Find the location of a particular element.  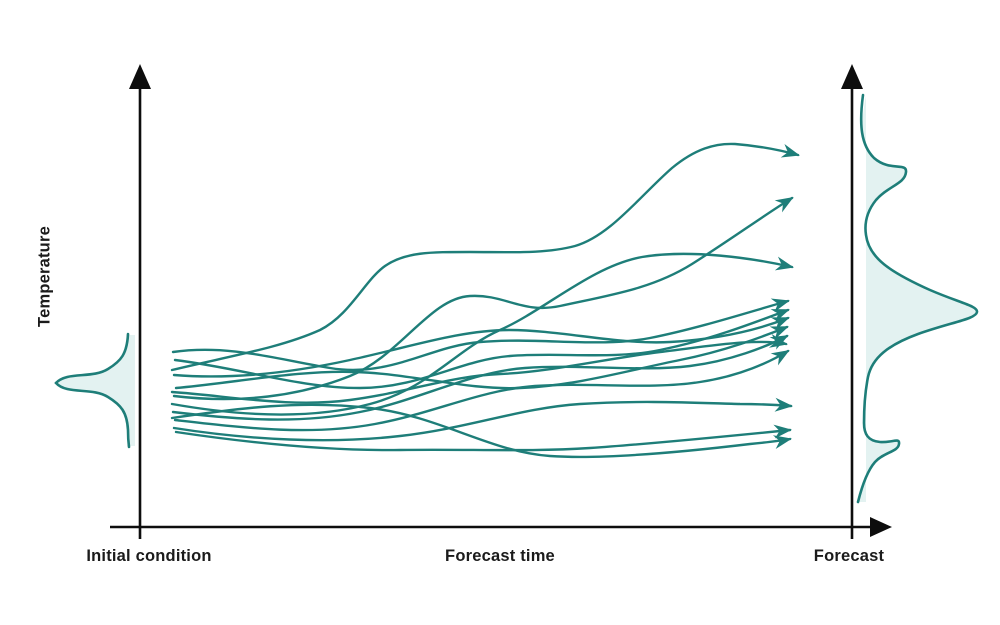

forecast-distribution-fill is located at coordinates (918, 299).